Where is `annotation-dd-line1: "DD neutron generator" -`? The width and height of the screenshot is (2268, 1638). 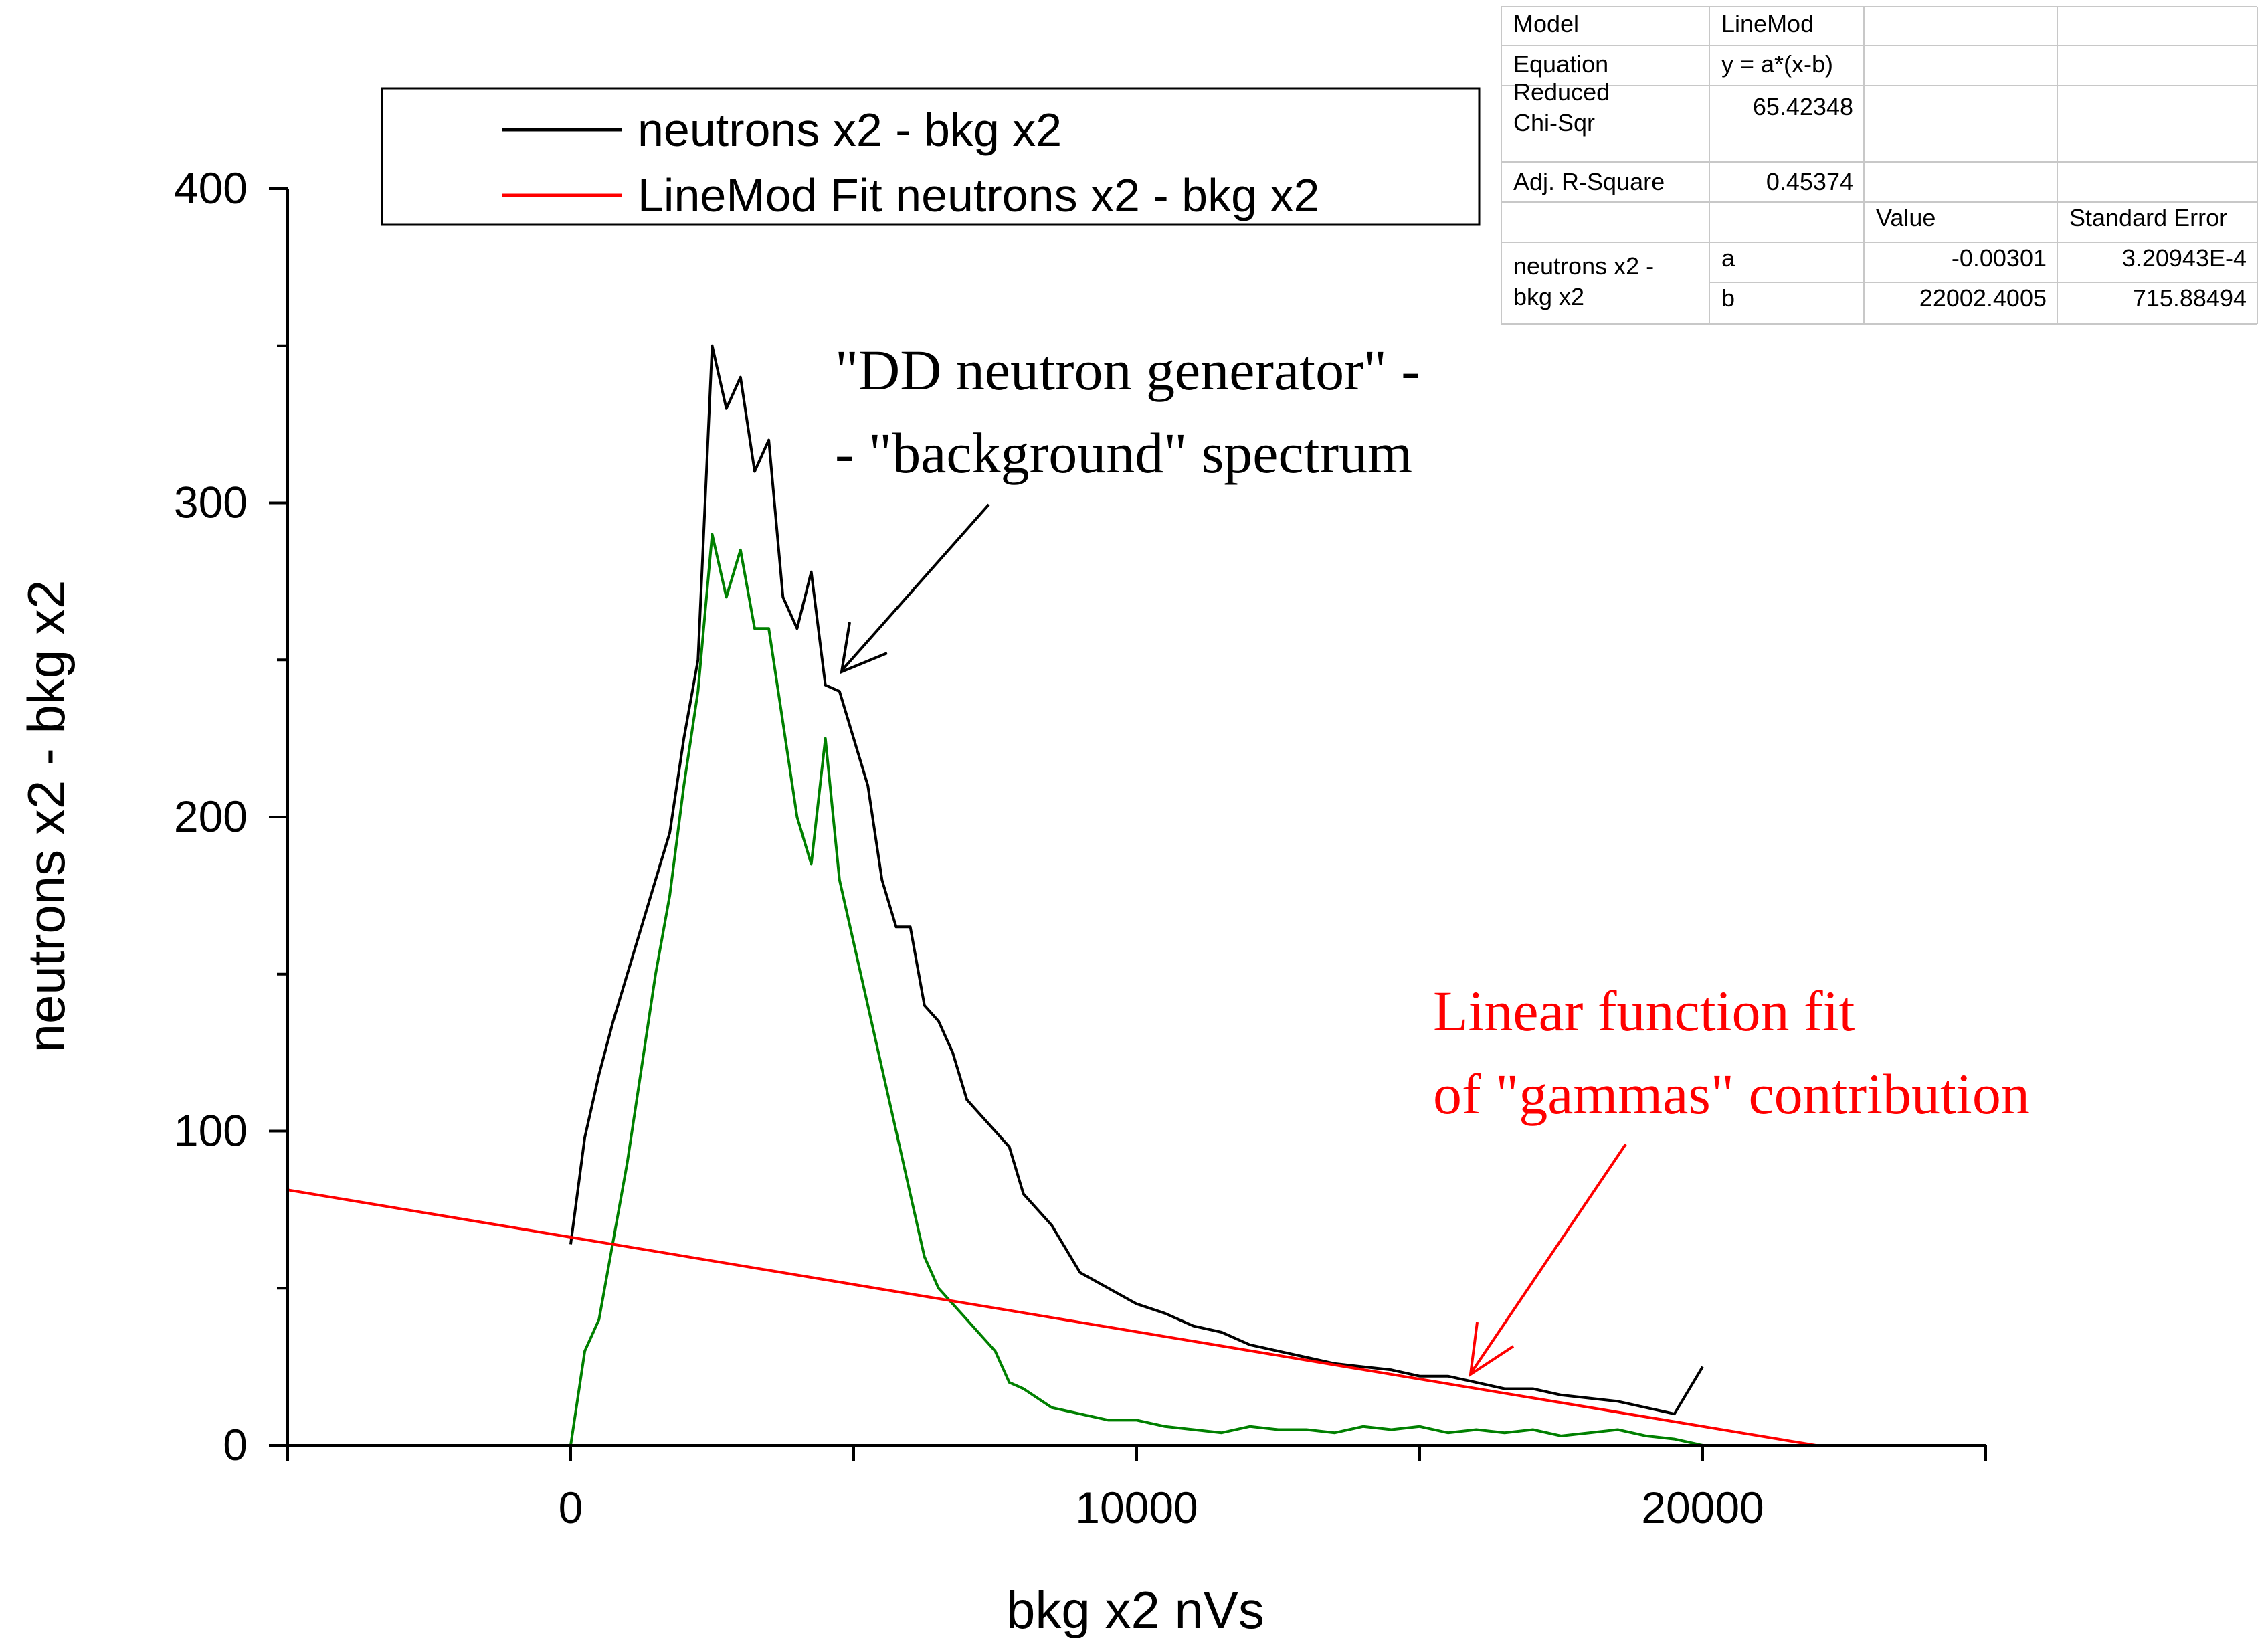 annotation-dd-line1: "DD neutron generator" - is located at coordinates (1127, 370).